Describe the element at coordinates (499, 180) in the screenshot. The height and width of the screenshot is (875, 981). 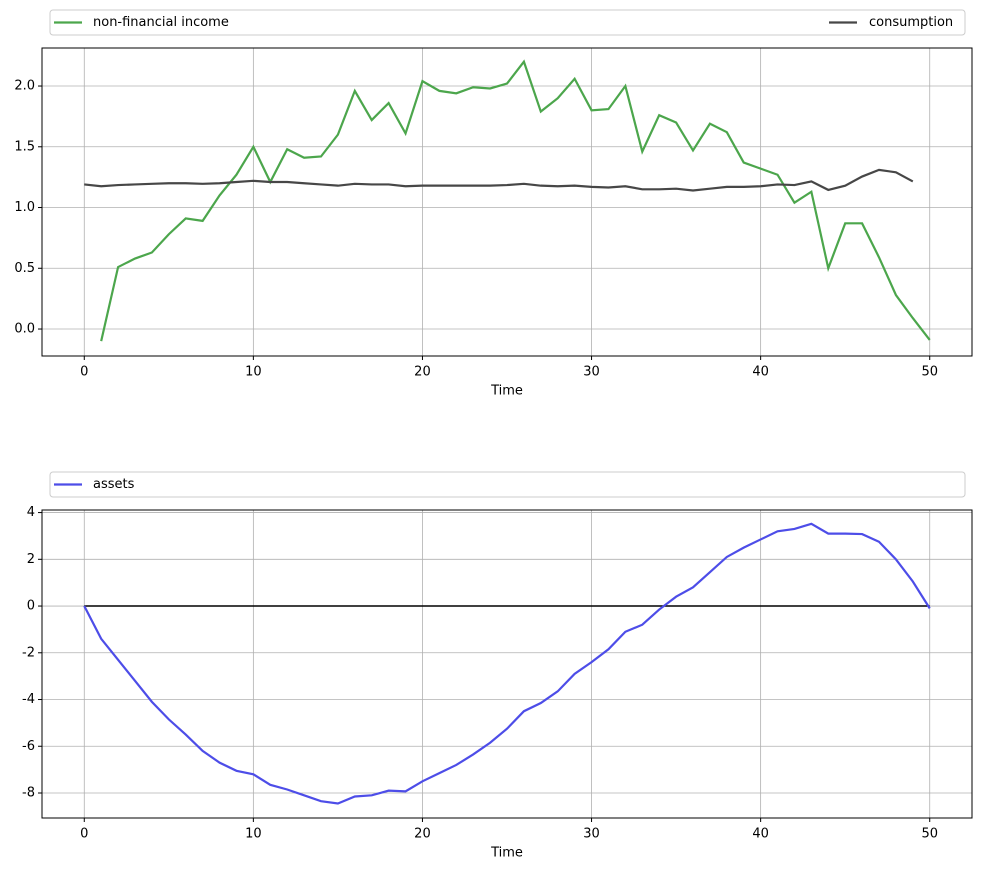
I see `data-line` at that location.